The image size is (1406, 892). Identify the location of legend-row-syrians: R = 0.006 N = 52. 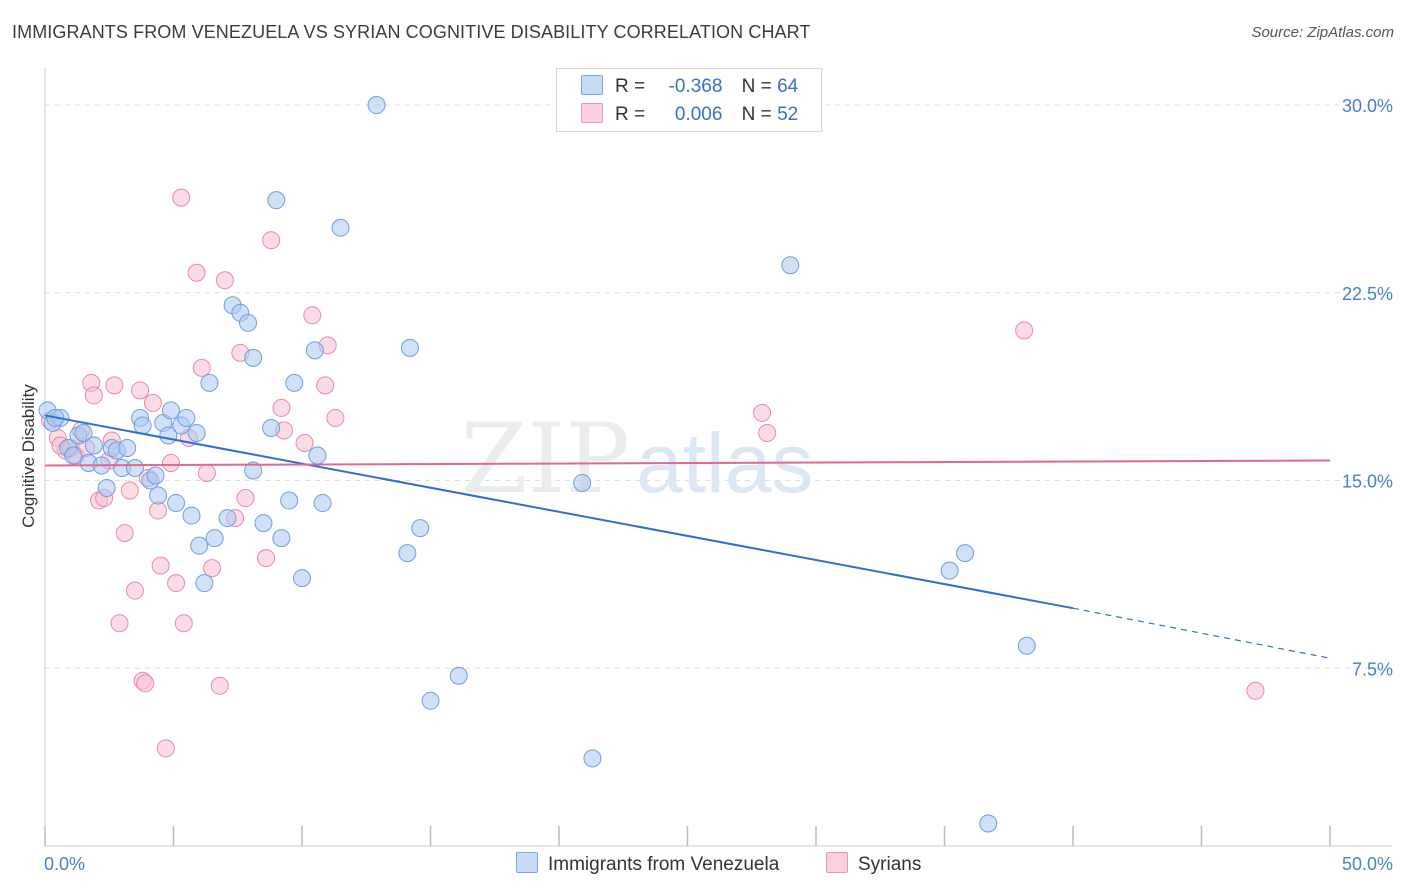
(689, 114).